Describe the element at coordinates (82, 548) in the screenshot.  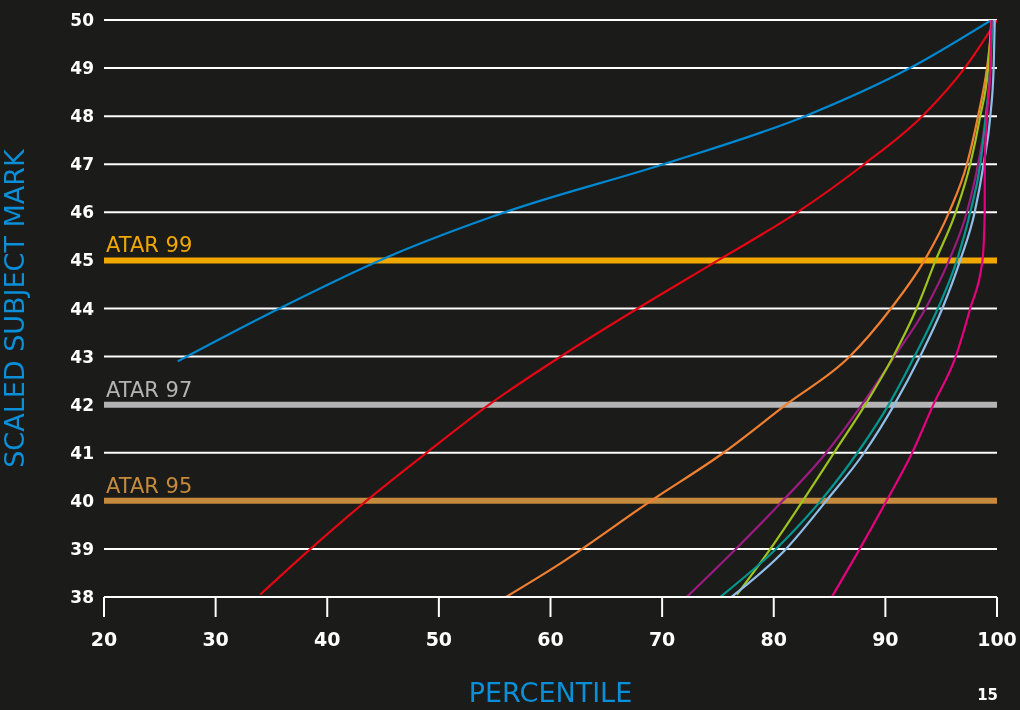
I see `y-tick-label: 39` at that location.